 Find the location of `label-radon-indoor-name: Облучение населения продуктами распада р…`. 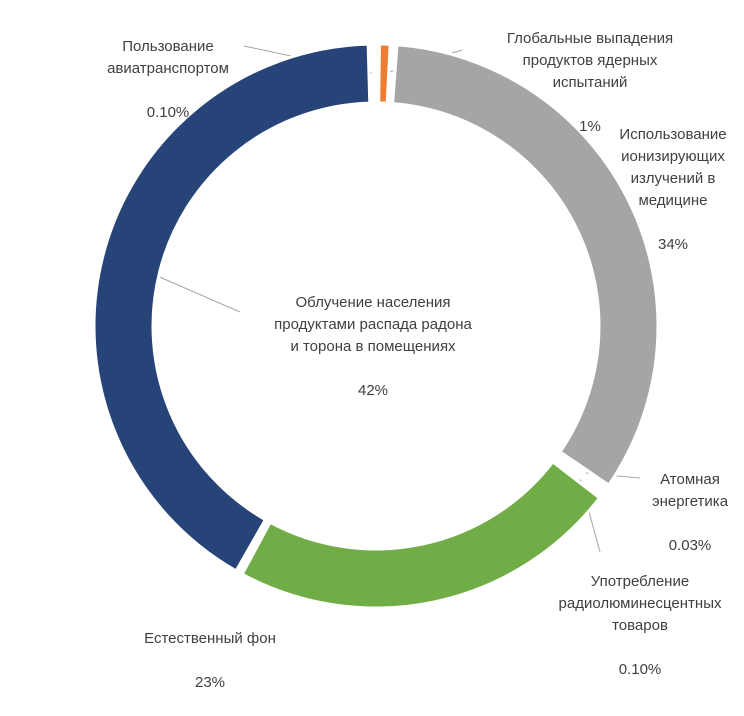

label-radon-indoor-name: Облучение населения продуктами распада р… is located at coordinates (373, 324).